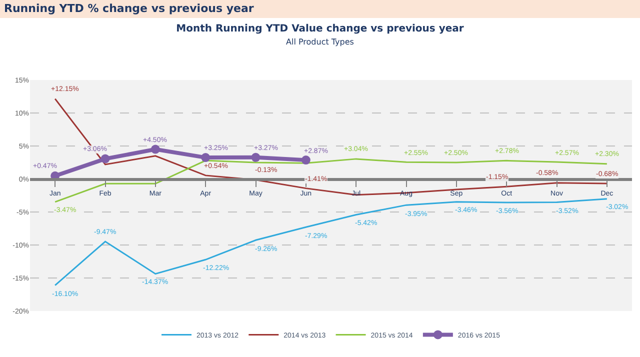  What do you see at coordinates (320, 9) in the screenshot?
I see `text: Running YTD % change vs previous year` at bounding box center [320, 9].